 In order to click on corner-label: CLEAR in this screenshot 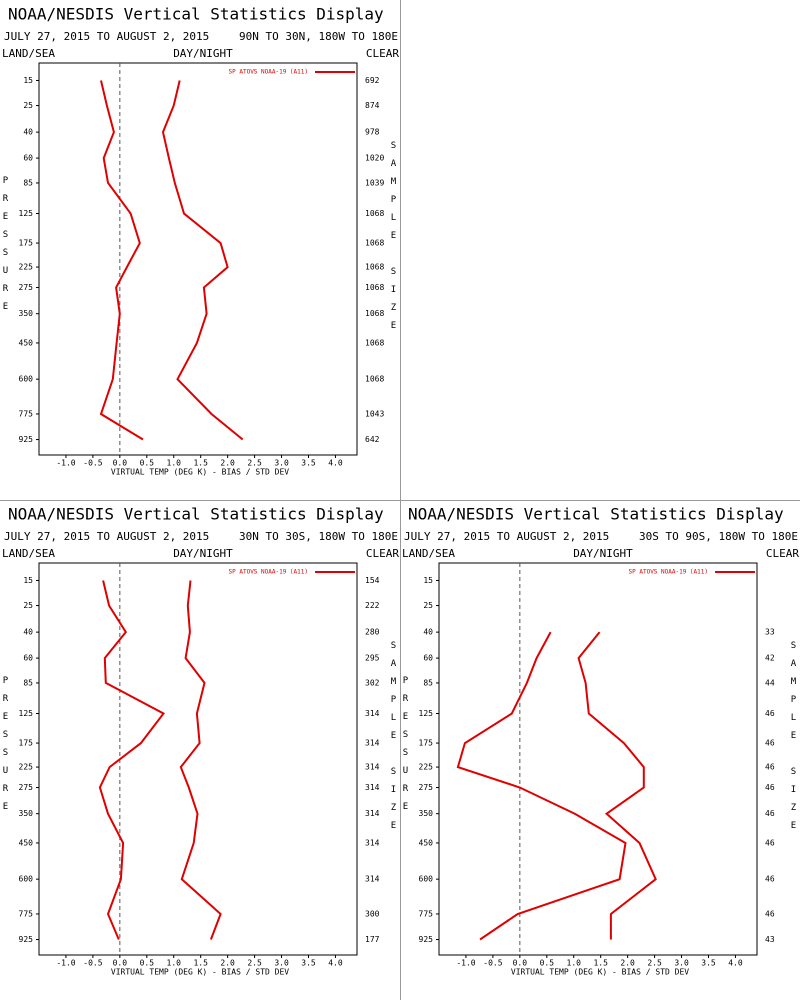, I will do `click(382, 53)`.